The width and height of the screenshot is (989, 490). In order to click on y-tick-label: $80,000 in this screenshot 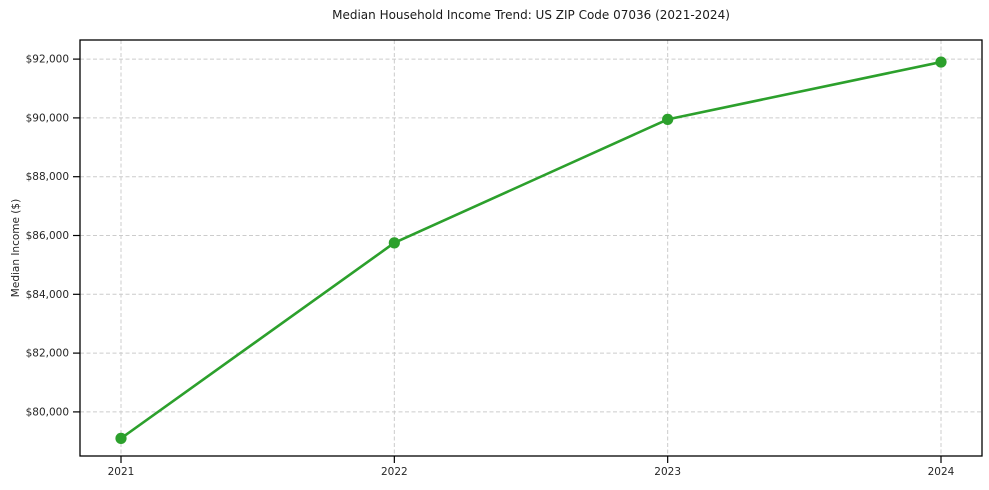, I will do `click(47, 412)`.